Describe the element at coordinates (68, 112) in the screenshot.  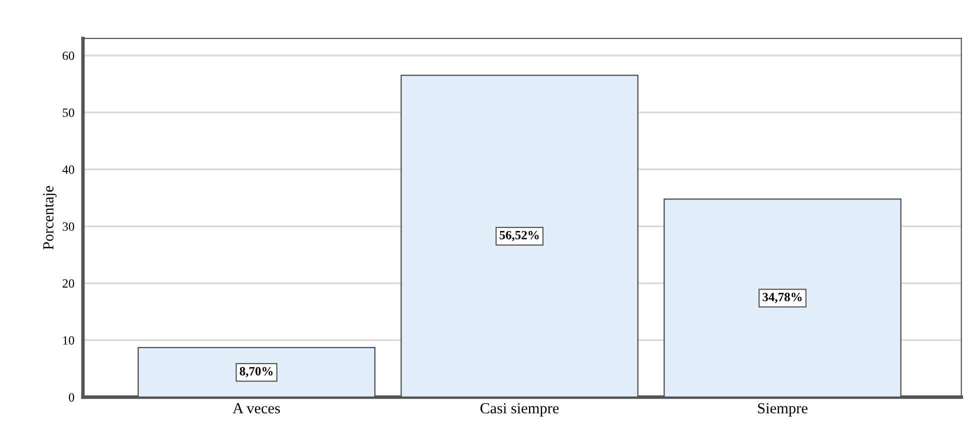
I see `y-tick-label: 50` at that location.